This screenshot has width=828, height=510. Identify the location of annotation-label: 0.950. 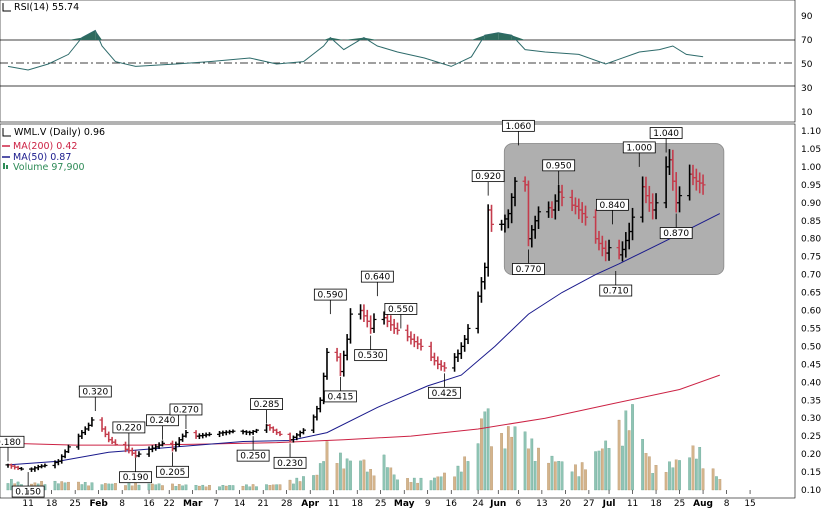
(559, 166).